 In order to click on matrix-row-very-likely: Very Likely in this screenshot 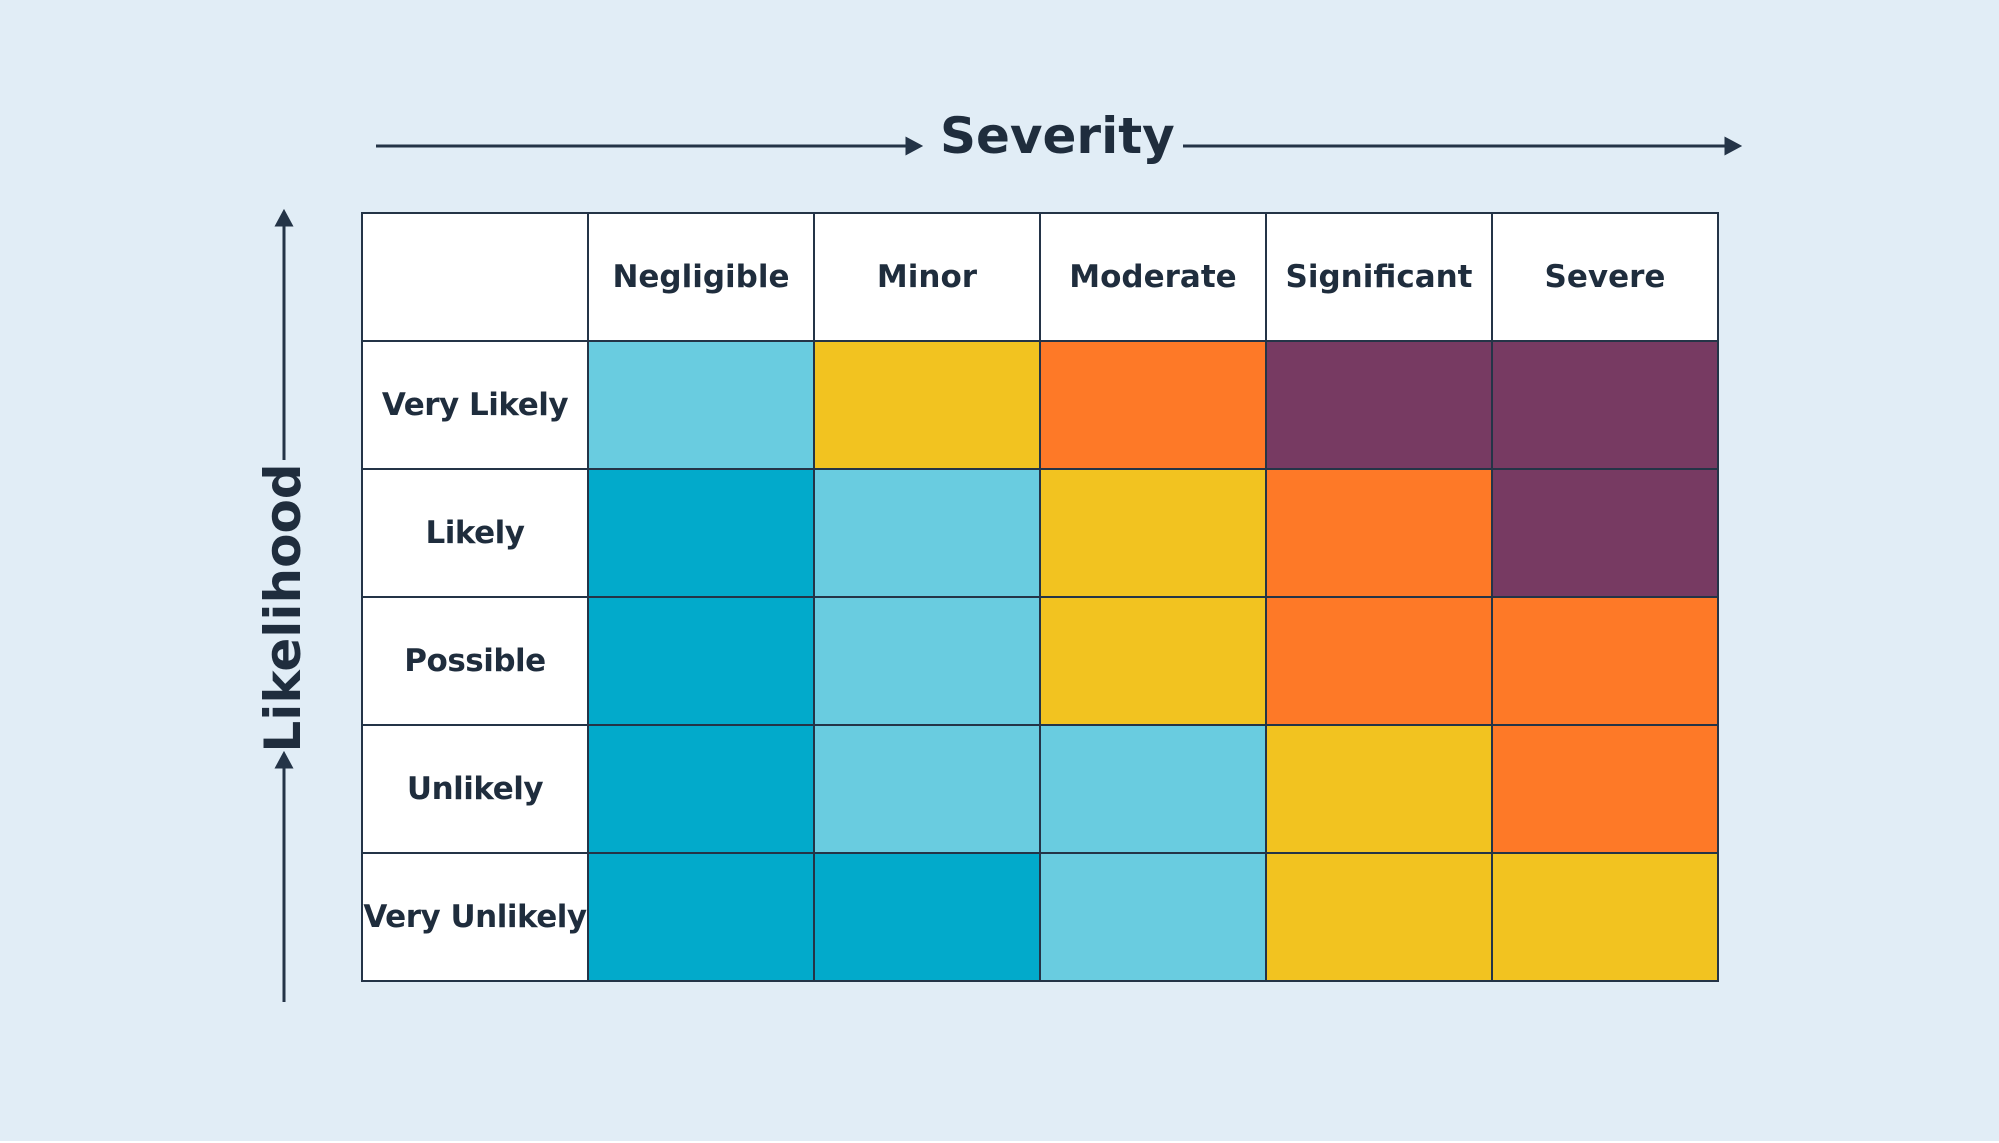, I will do `click(1040, 405)`.